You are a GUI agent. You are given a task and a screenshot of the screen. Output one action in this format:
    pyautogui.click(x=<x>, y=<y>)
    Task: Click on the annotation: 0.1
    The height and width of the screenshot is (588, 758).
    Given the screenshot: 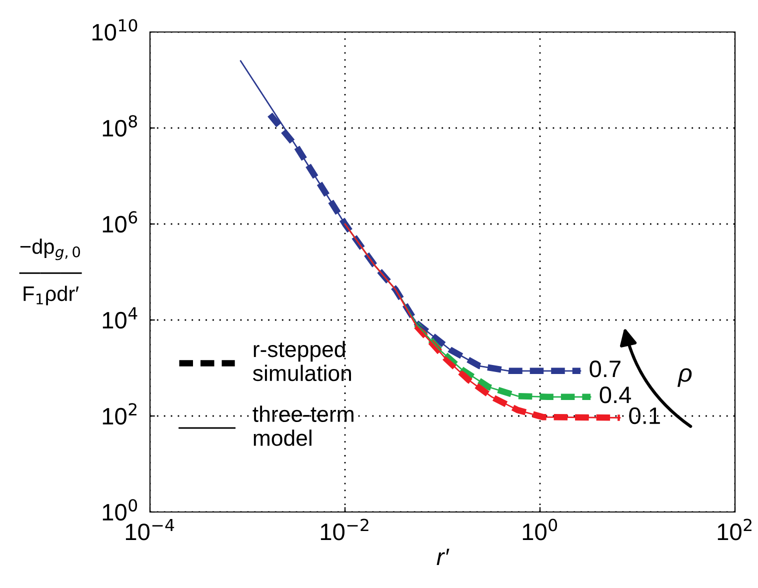 What is the action you would take?
    pyautogui.click(x=644, y=415)
    